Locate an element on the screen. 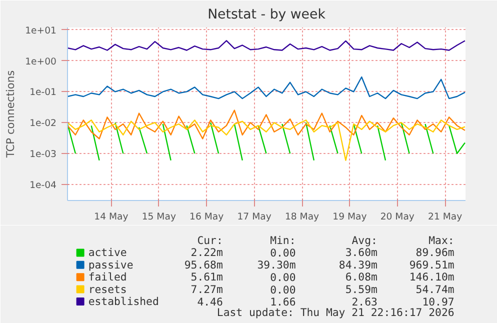  y-tick-label: 1e+00 is located at coordinates (41, 62).